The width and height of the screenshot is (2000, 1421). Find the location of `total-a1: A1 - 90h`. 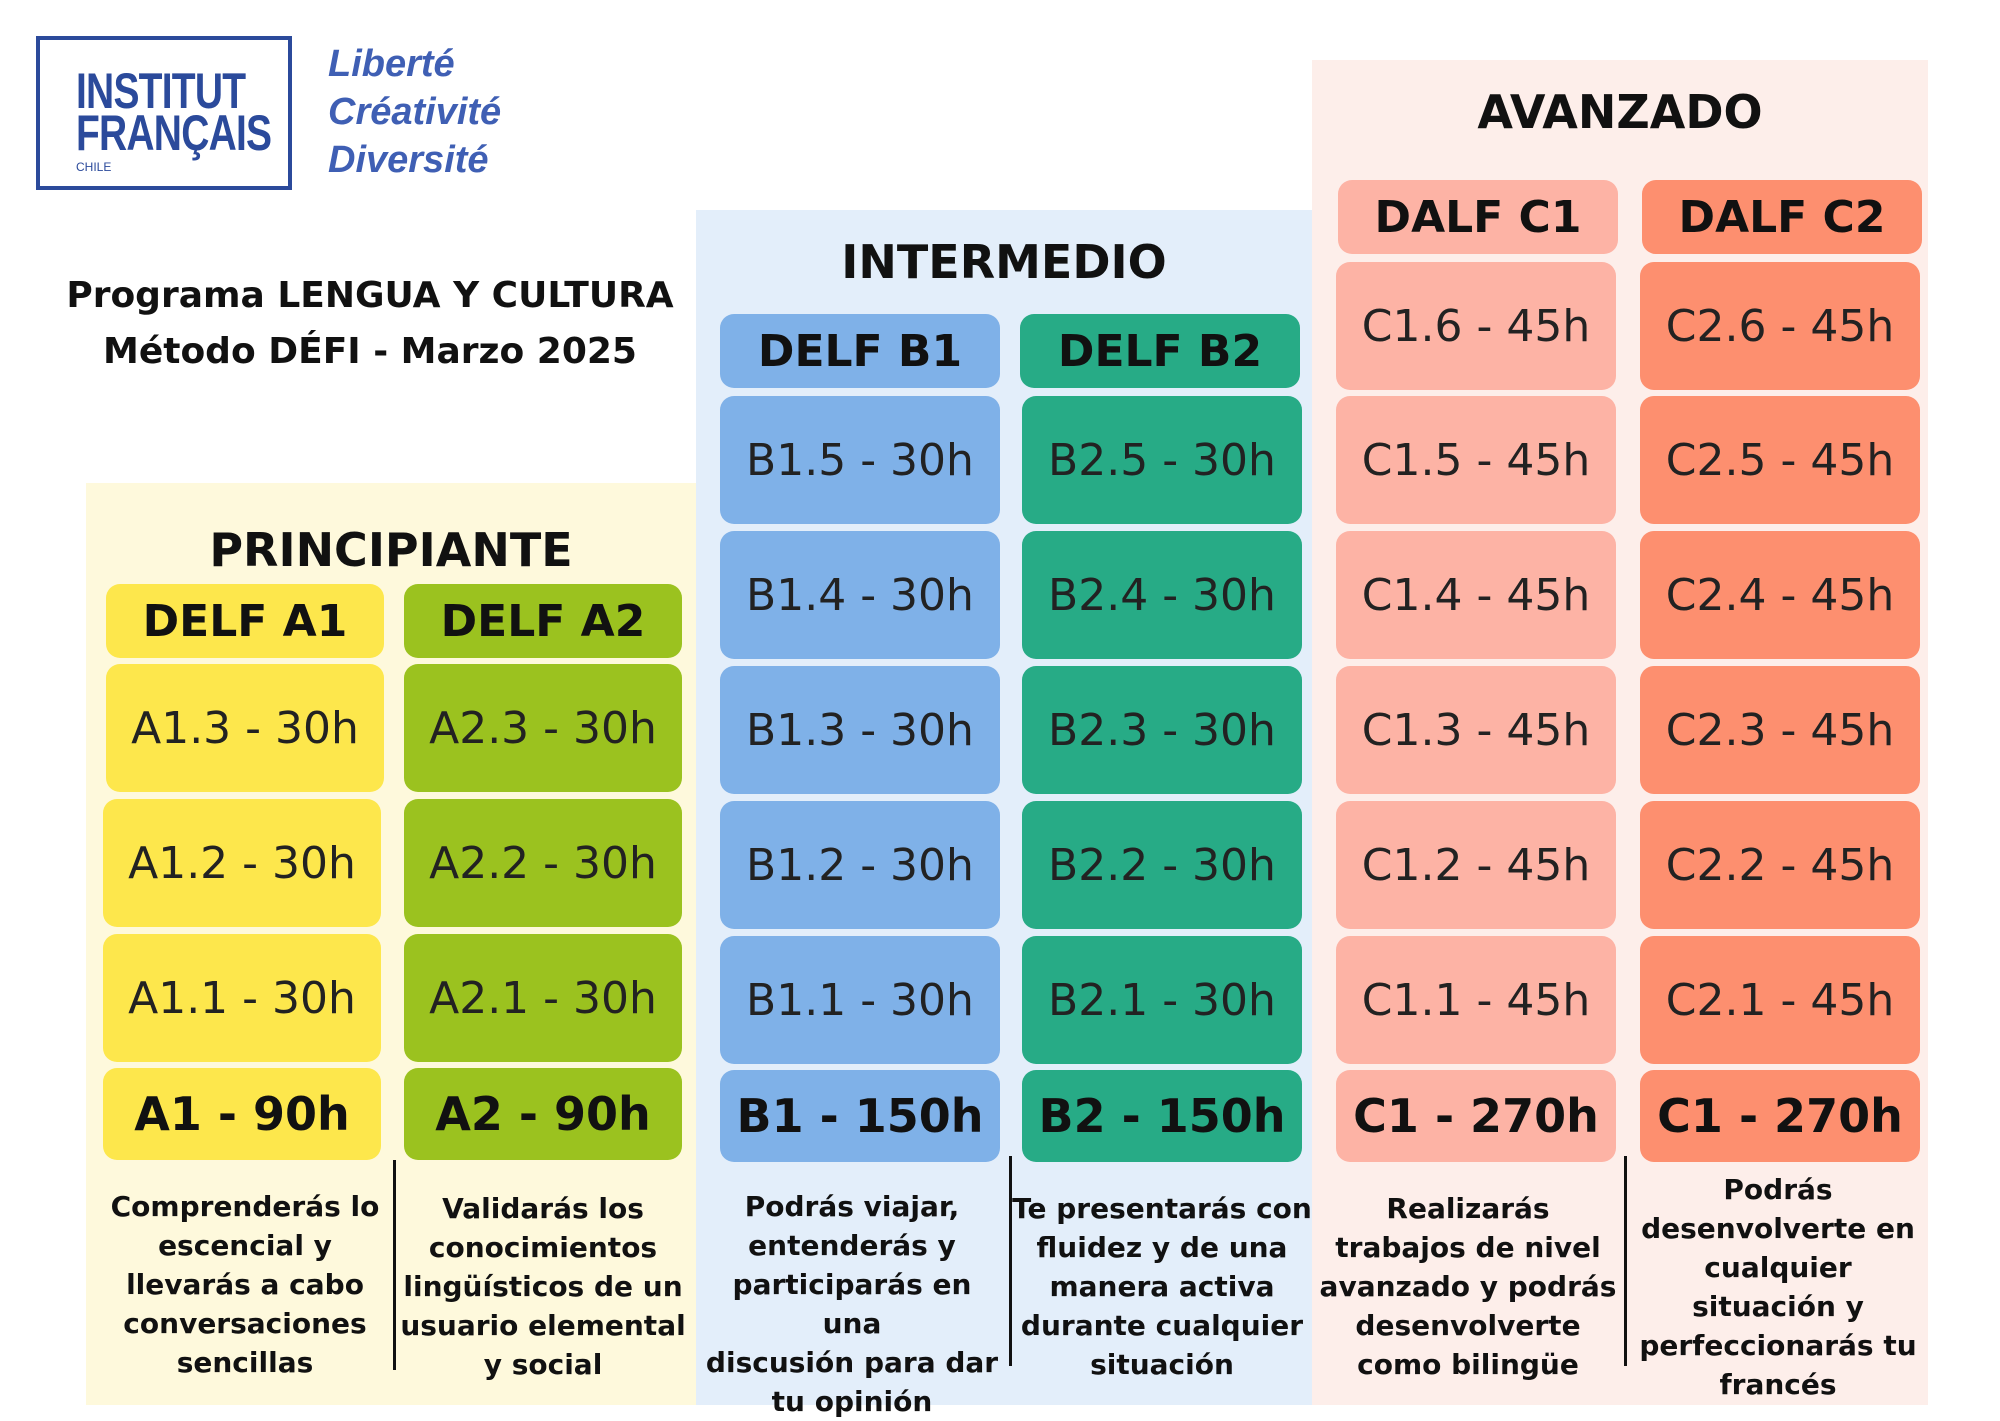

total-a1: A1 - 90h is located at coordinates (242, 1114).